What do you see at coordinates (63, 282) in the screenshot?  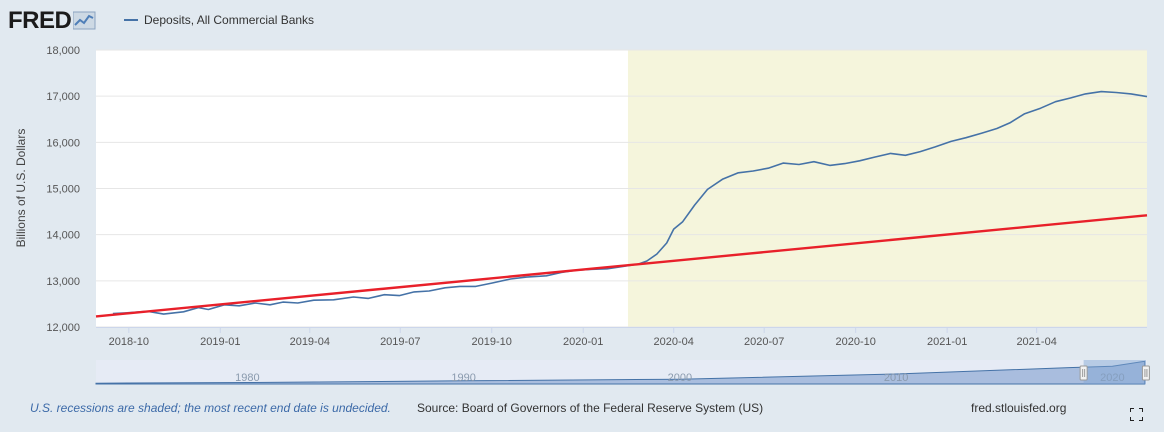 I see `y-tick-label: 13,000` at bounding box center [63, 282].